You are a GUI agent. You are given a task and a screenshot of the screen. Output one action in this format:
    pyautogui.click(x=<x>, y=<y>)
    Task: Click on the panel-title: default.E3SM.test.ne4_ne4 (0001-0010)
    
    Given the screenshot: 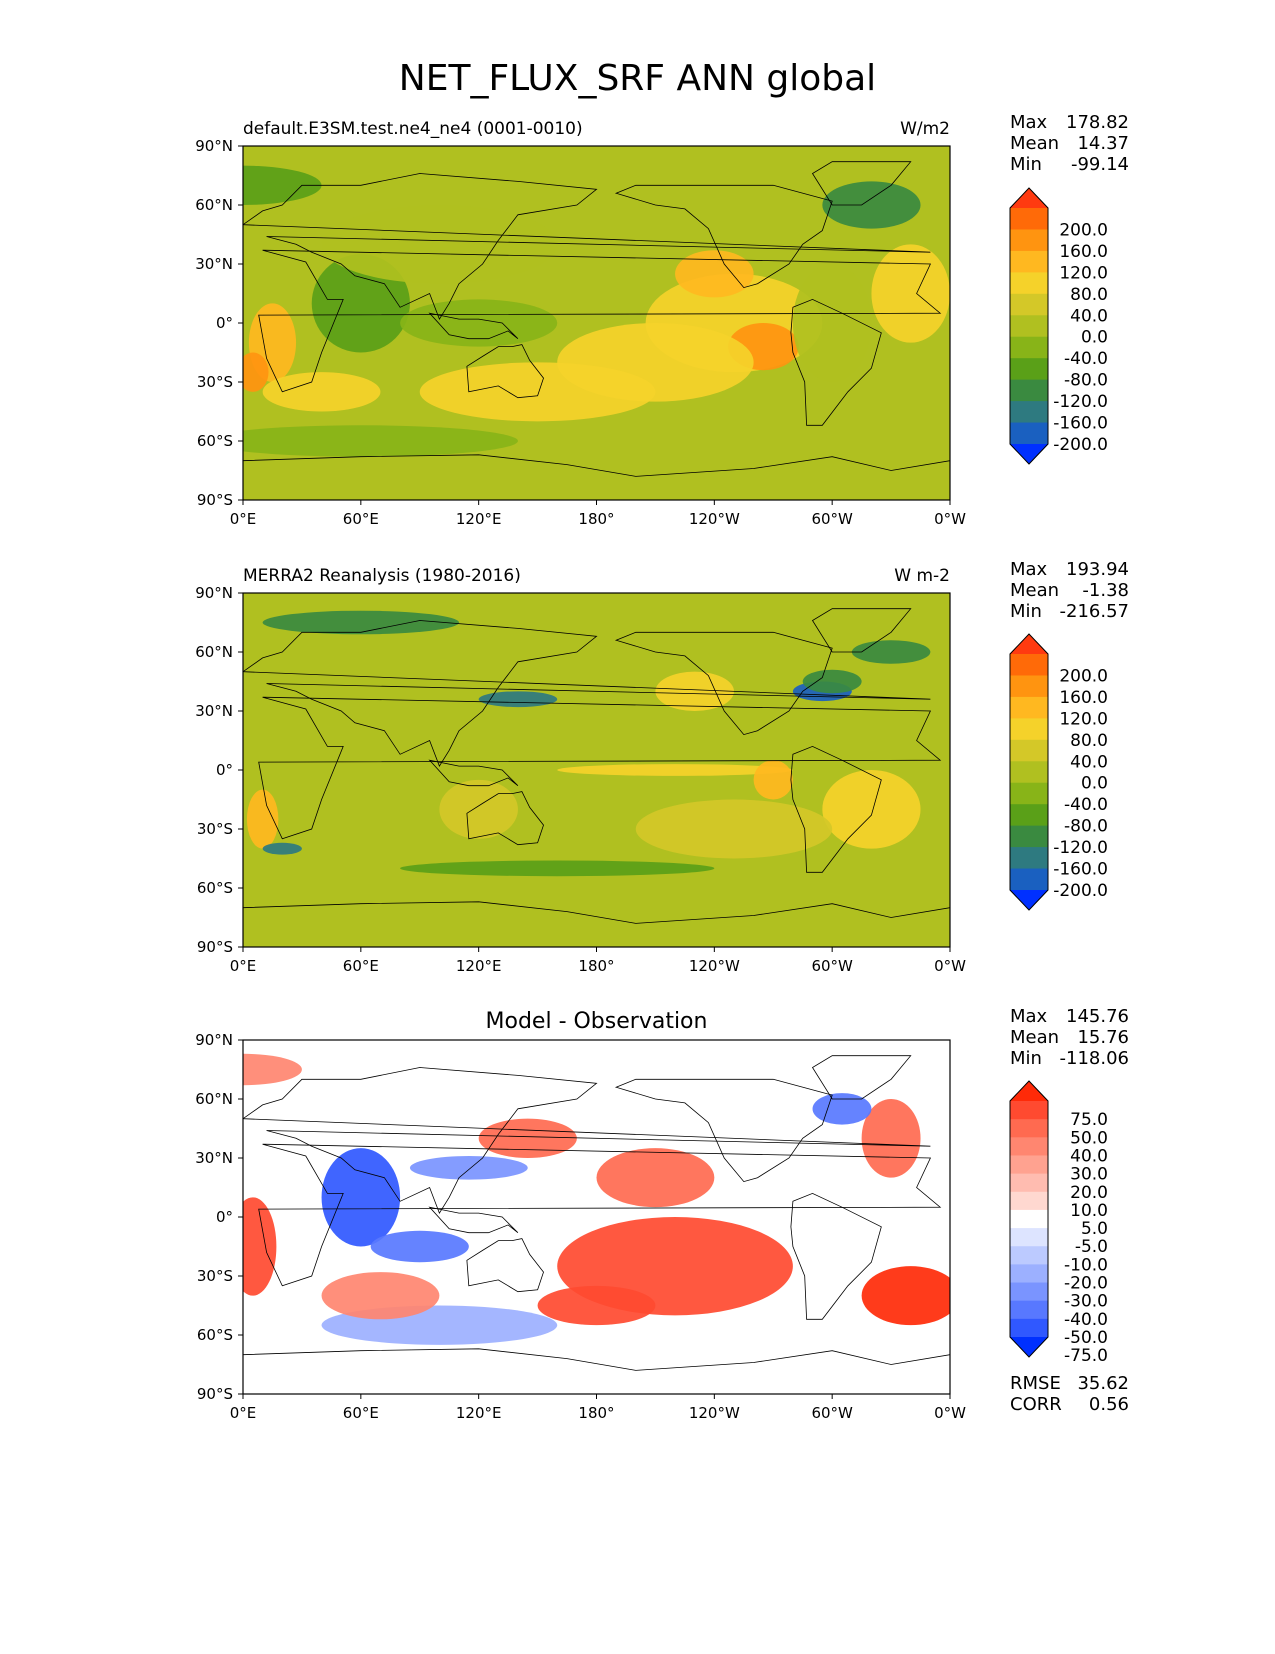 What is the action you would take?
    pyautogui.click(x=413, y=129)
    